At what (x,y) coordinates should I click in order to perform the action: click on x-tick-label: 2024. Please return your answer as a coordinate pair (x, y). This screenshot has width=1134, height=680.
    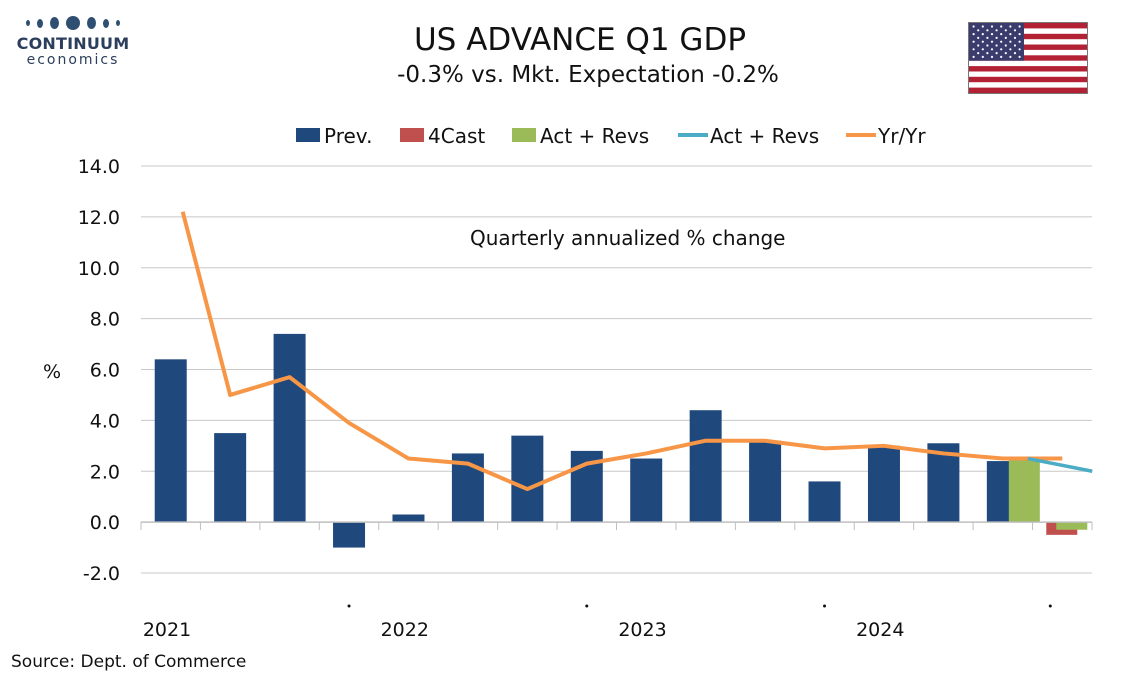
    Looking at the image, I should click on (880, 630).